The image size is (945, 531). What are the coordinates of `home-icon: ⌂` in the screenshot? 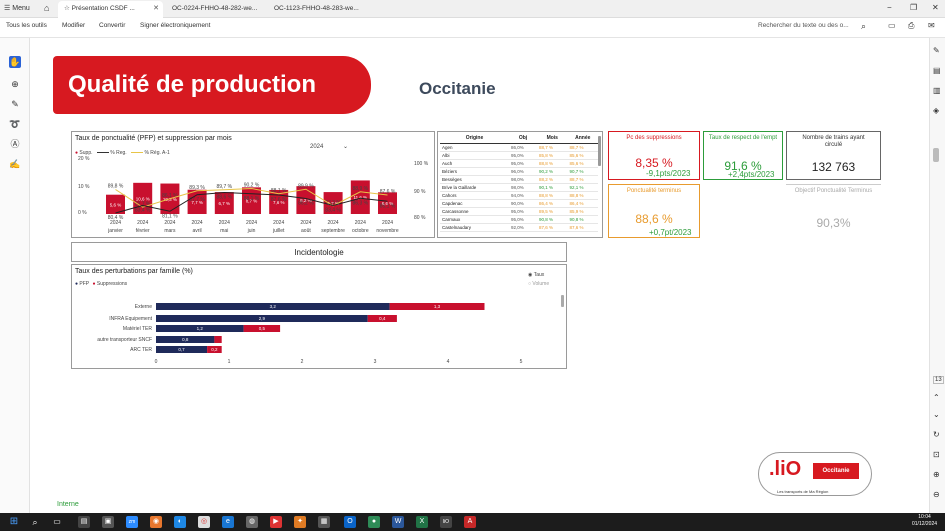 It's located at (47, 8).